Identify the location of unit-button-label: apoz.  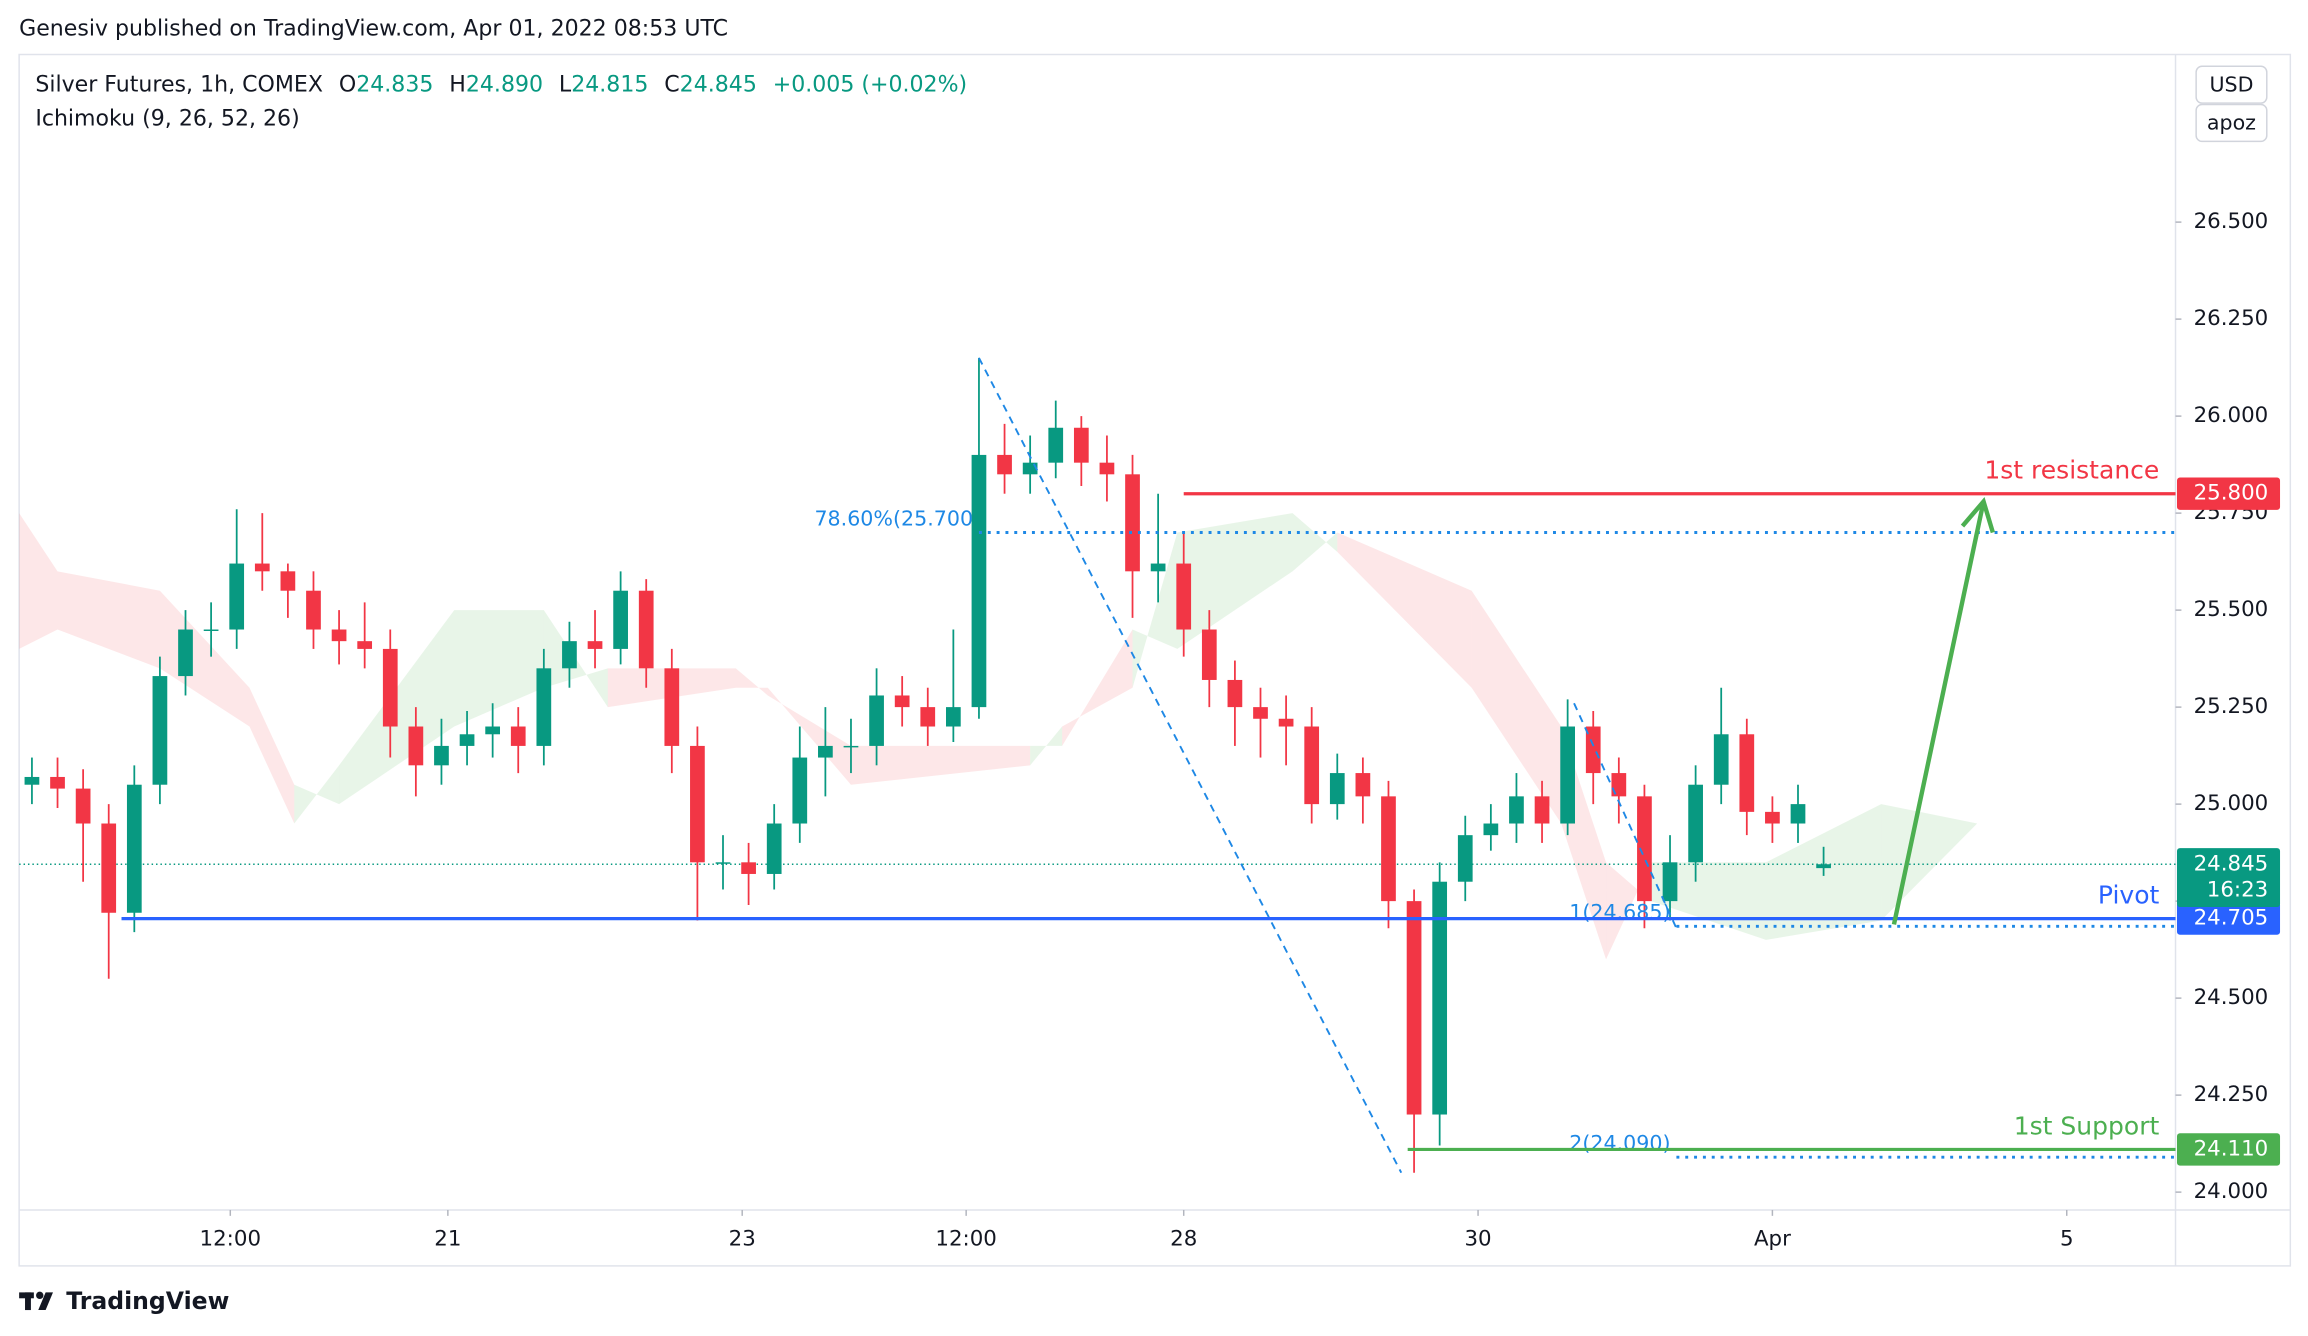
(2231, 123).